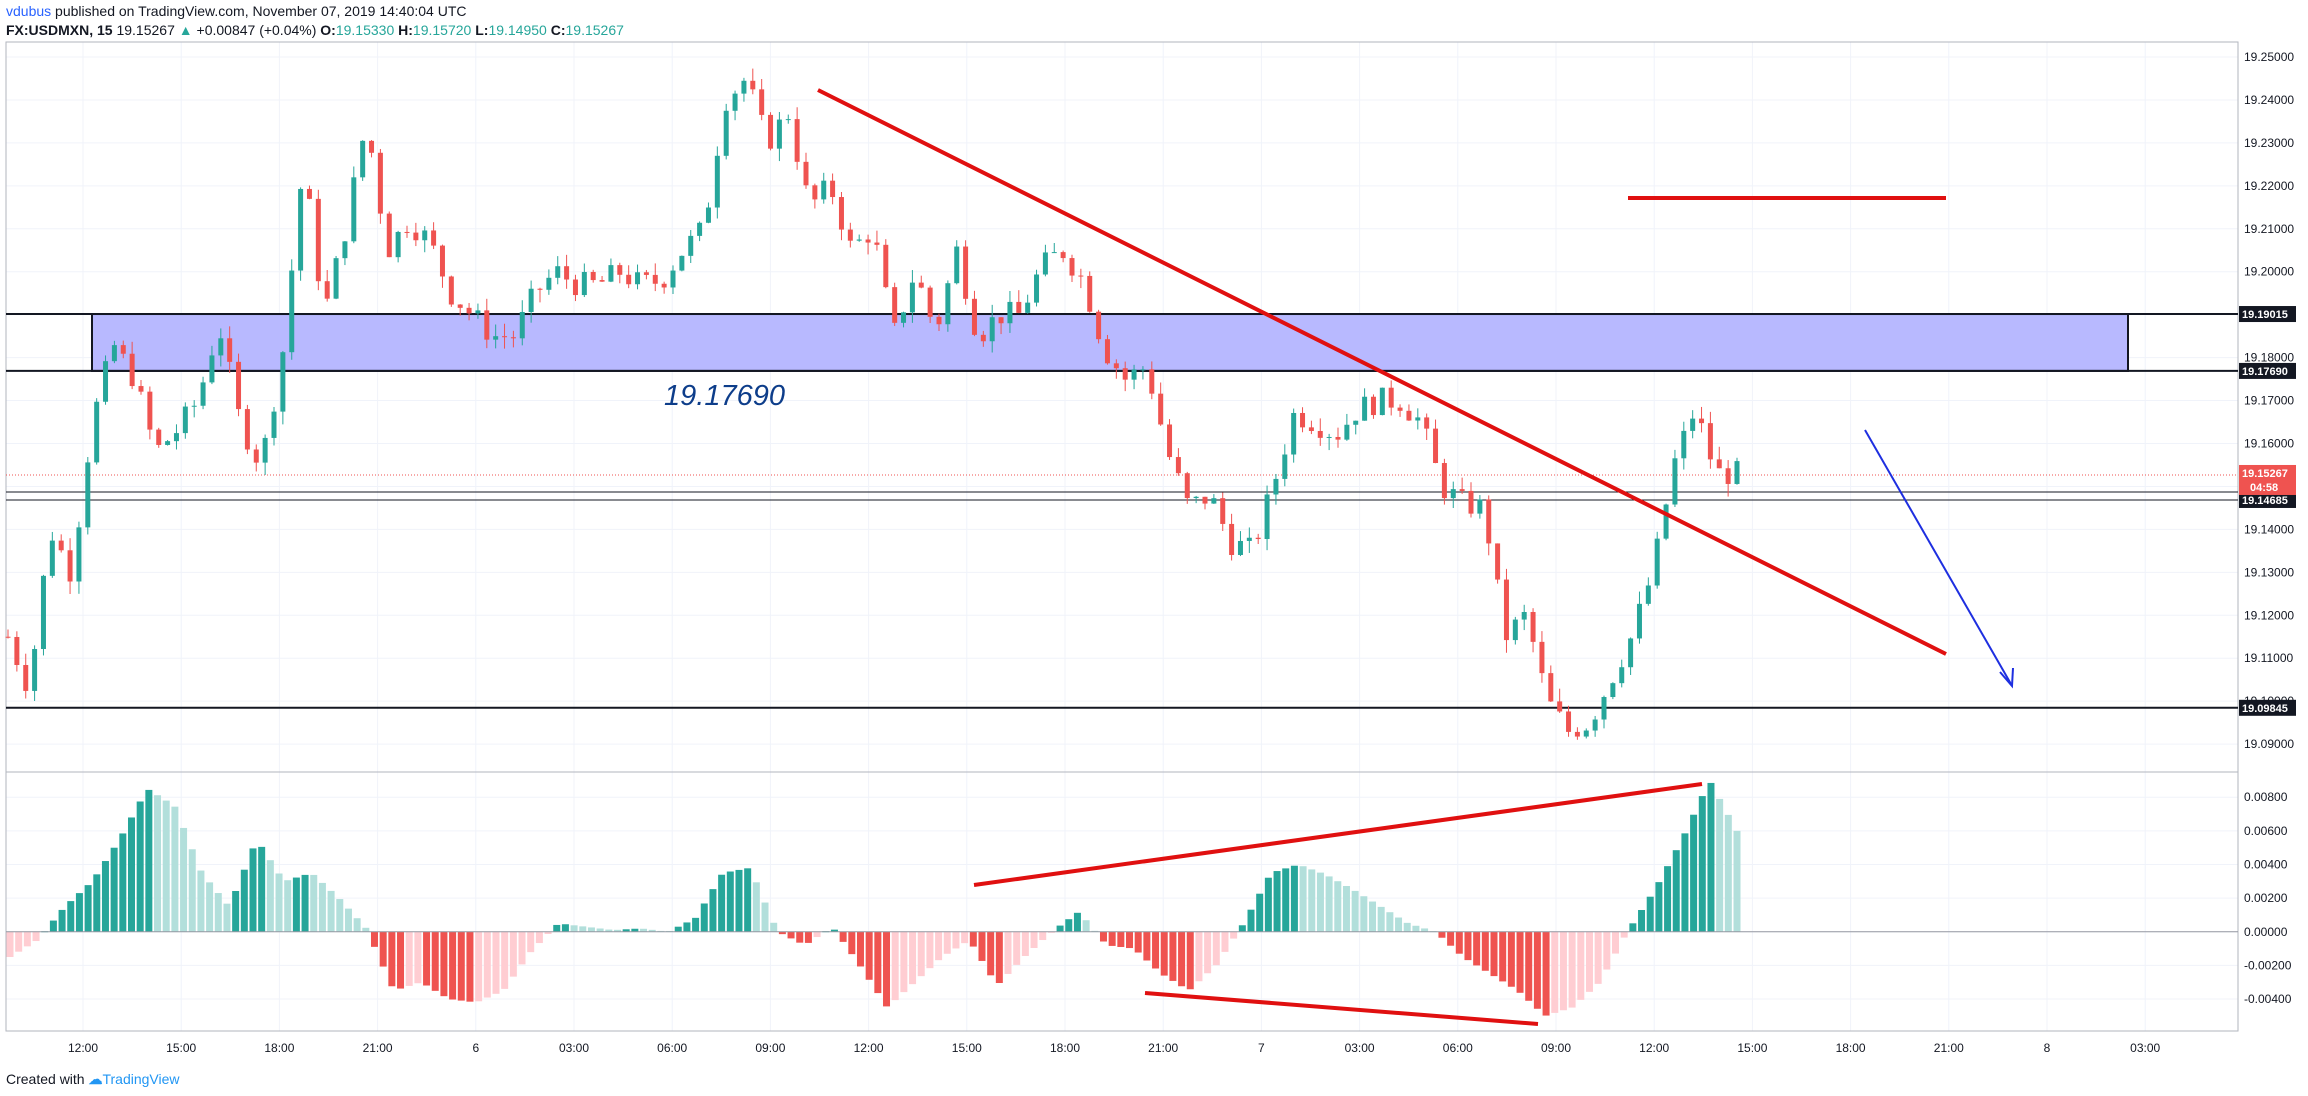 The width and height of the screenshot is (2308, 1096). I want to click on time-tick-label: 6, so click(475, 1048).